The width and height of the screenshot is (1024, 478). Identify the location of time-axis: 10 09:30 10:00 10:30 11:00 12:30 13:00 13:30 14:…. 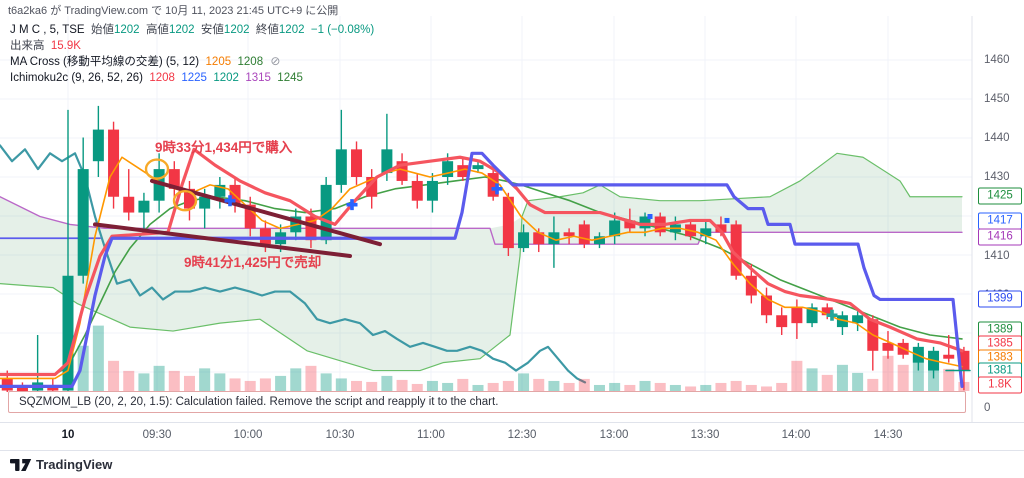
(512, 436).